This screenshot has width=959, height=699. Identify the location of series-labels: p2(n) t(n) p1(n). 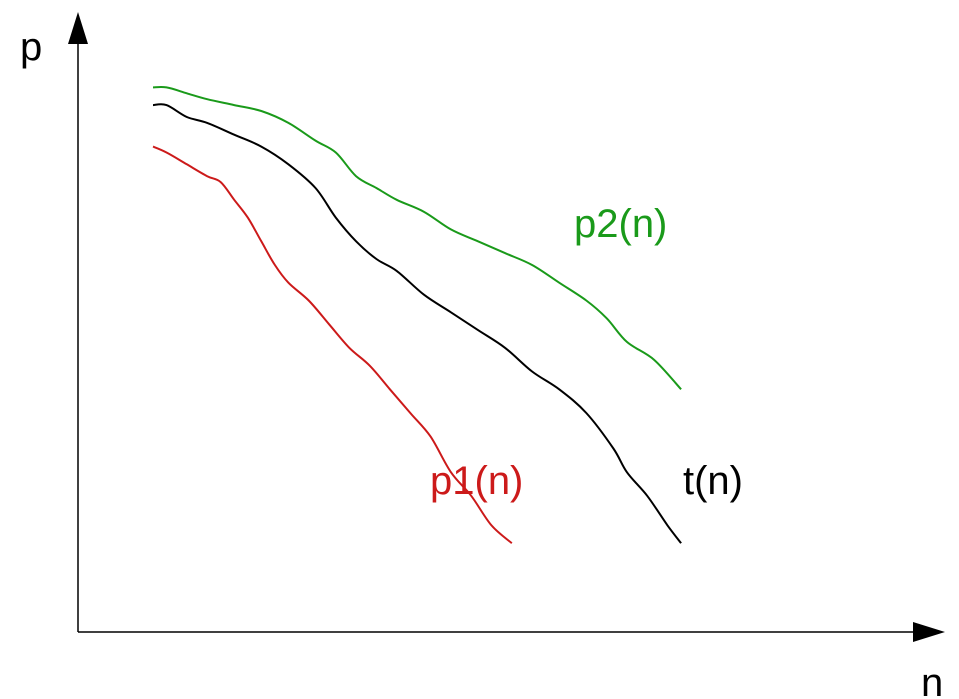
(586, 352).